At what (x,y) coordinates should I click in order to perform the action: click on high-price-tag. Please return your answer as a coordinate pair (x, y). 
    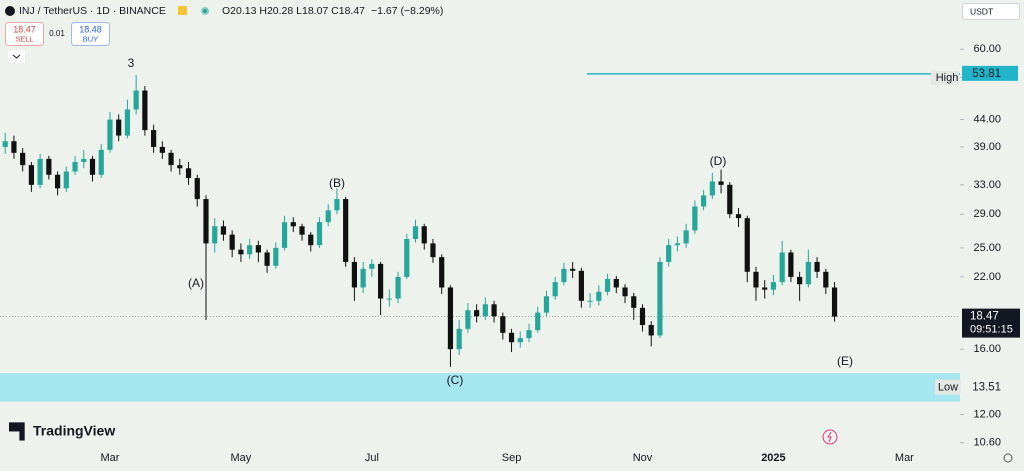
    Looking at the image, I should click on (990, 73).